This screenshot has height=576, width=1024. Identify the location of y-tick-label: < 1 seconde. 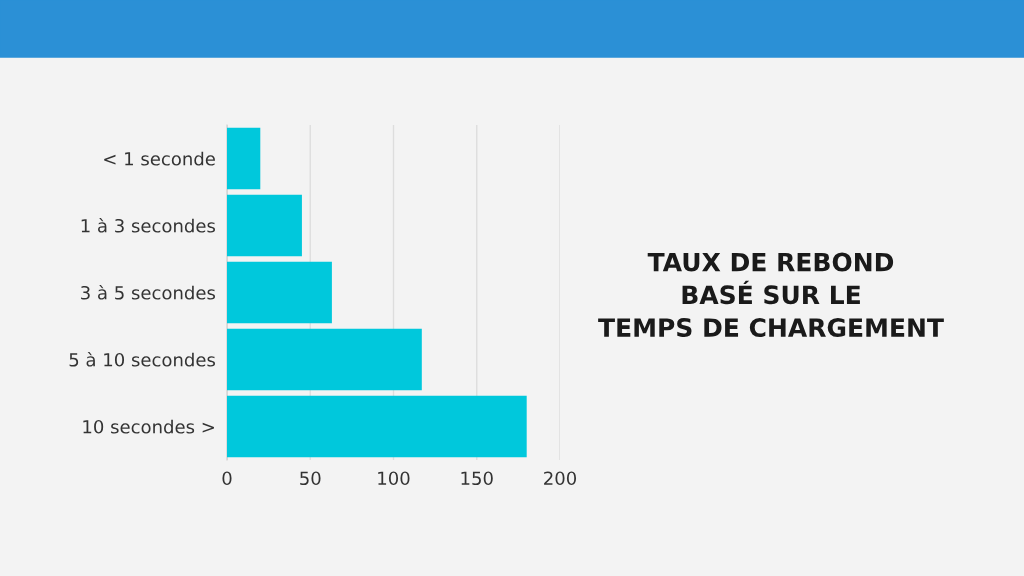
(159, 158).